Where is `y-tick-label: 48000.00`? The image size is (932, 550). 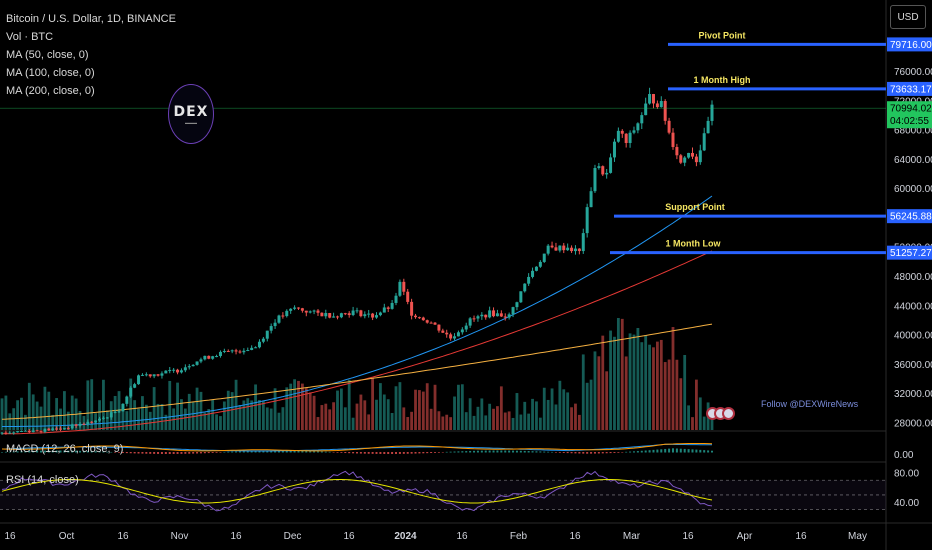
y-tick-label: 48000.00 is located at coordinates (913, 277).